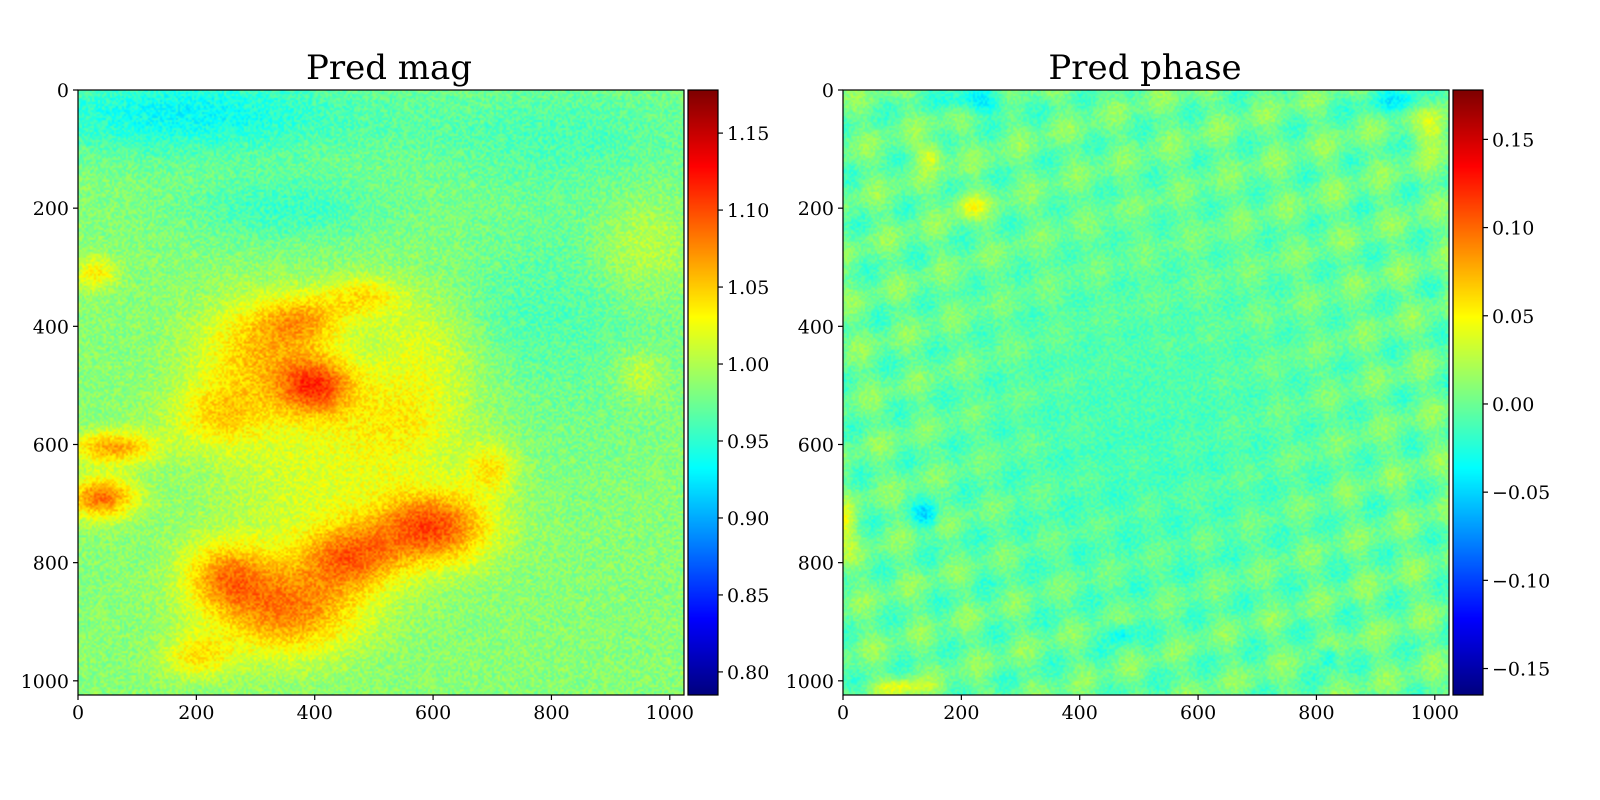 The height and width of the screenshot is (800, 1600). What do you see at coordinates (1513, 229) in the screenshot?
I see `colorbar-tick-label: 0.10` at bounding box center [1513, 229].